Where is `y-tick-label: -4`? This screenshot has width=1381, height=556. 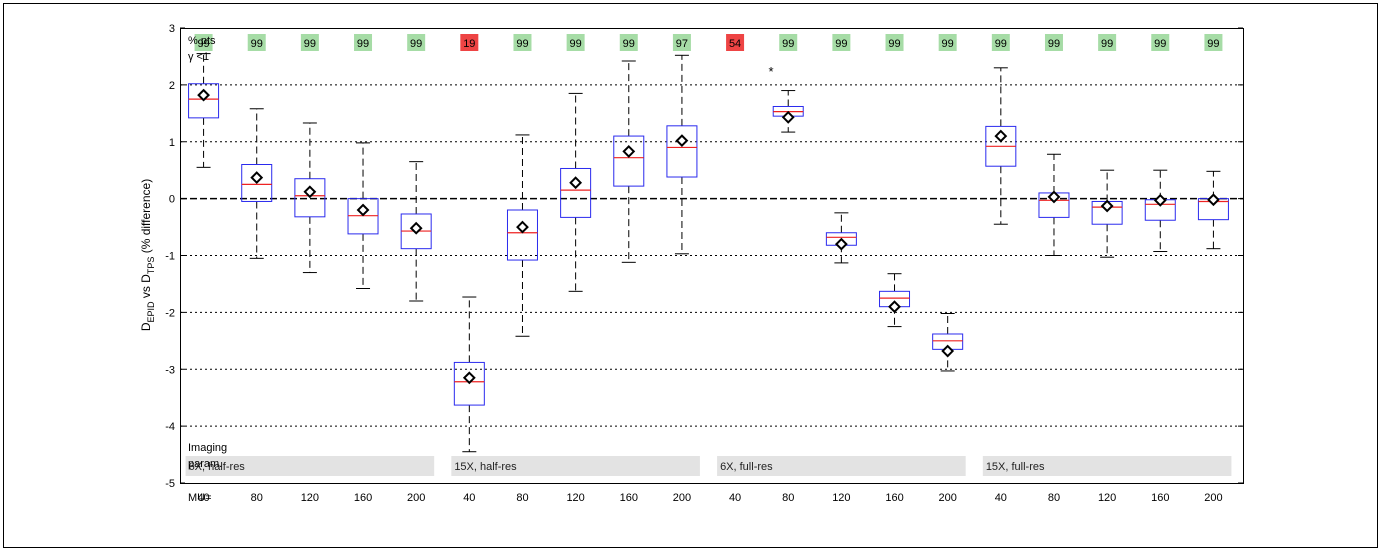
y-tick-label: -4 is located at coordinates (170, 427).